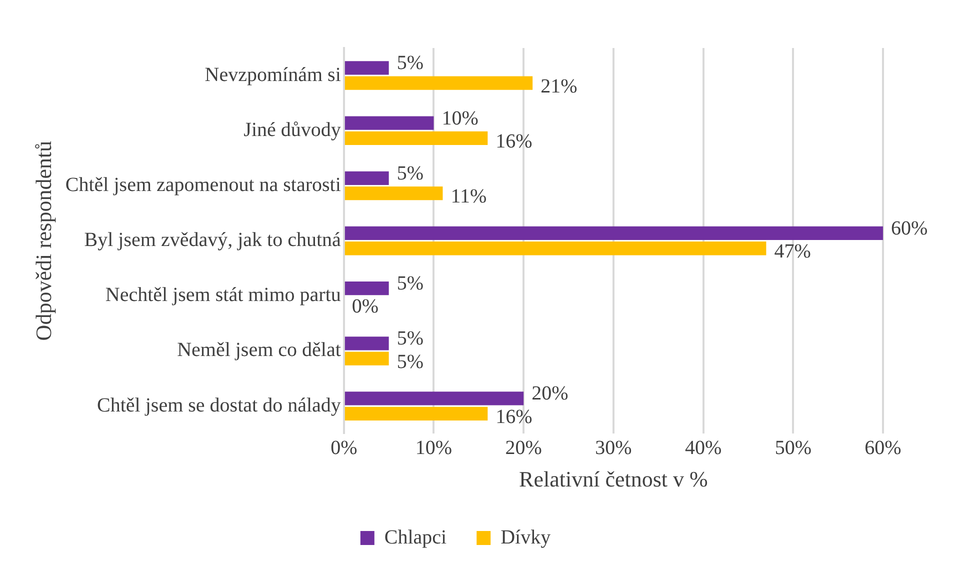 The image size is (955, 579). Describe the element at coordinates (43, 240) in the screenshot. I see `y-axis-title: Odpovědi respondentů` at that location.